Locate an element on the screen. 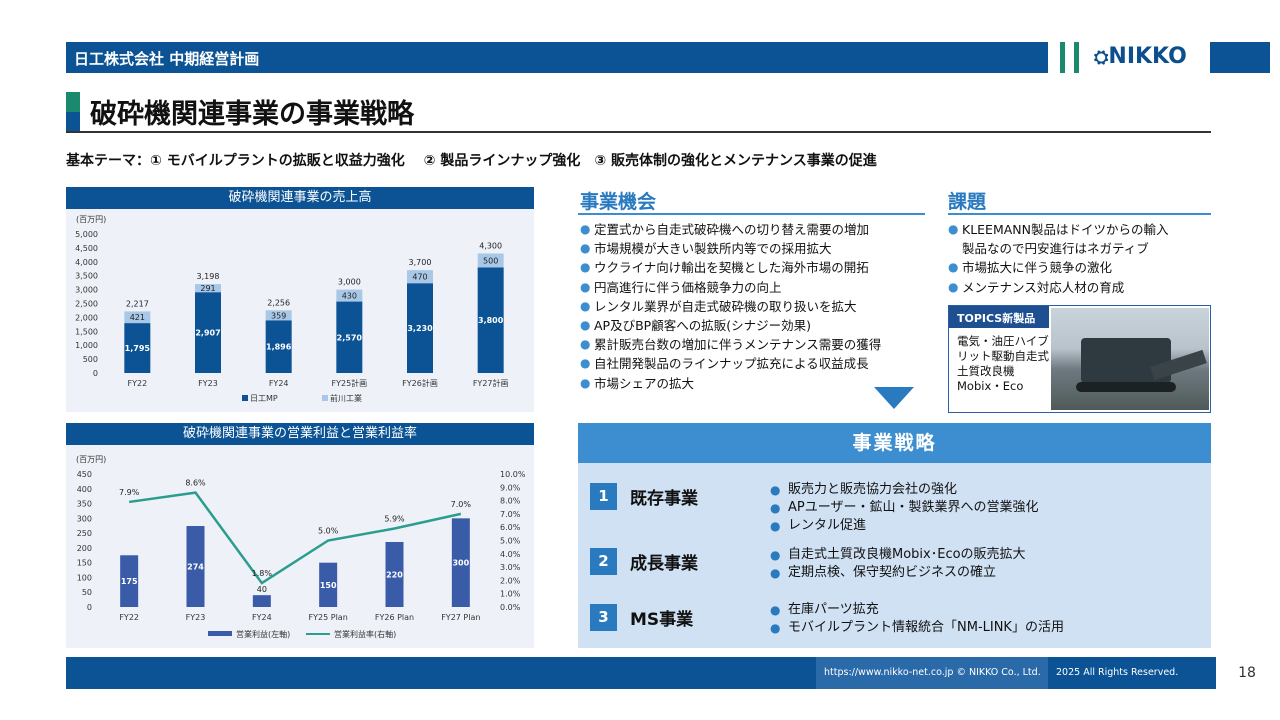 The height and width of the screenshot is (720, 1280). bar-total-label: 4,300 is located at coordinates (490, 245).